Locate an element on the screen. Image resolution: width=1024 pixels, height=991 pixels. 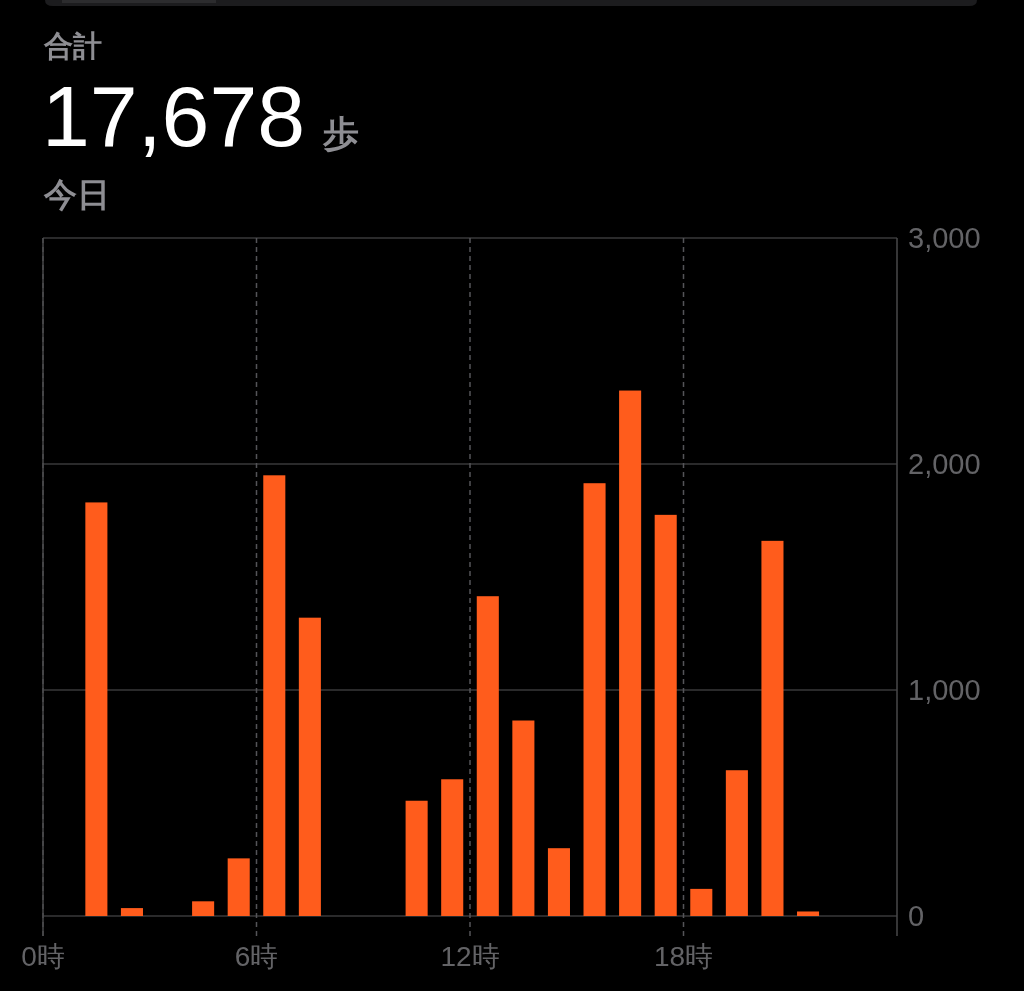
x-tick-label: 0時 is located at coordinates (43, 956).